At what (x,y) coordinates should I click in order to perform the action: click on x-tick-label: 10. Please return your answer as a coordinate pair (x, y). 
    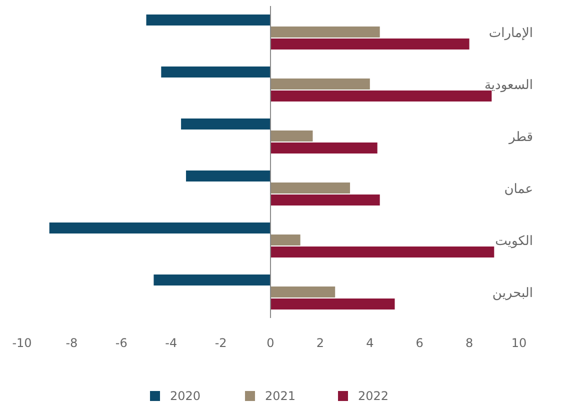
    Looking at the image, I should click on (519, 343).